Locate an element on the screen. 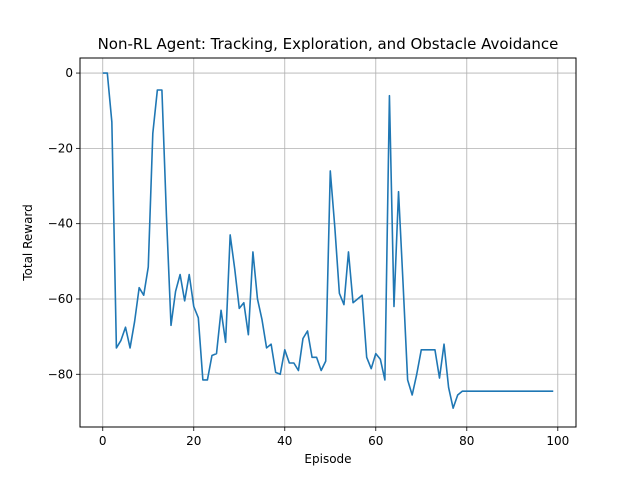 This screenshot has width=640, height=480. y-tick-label: −40 is located at coordinates (60, 224).